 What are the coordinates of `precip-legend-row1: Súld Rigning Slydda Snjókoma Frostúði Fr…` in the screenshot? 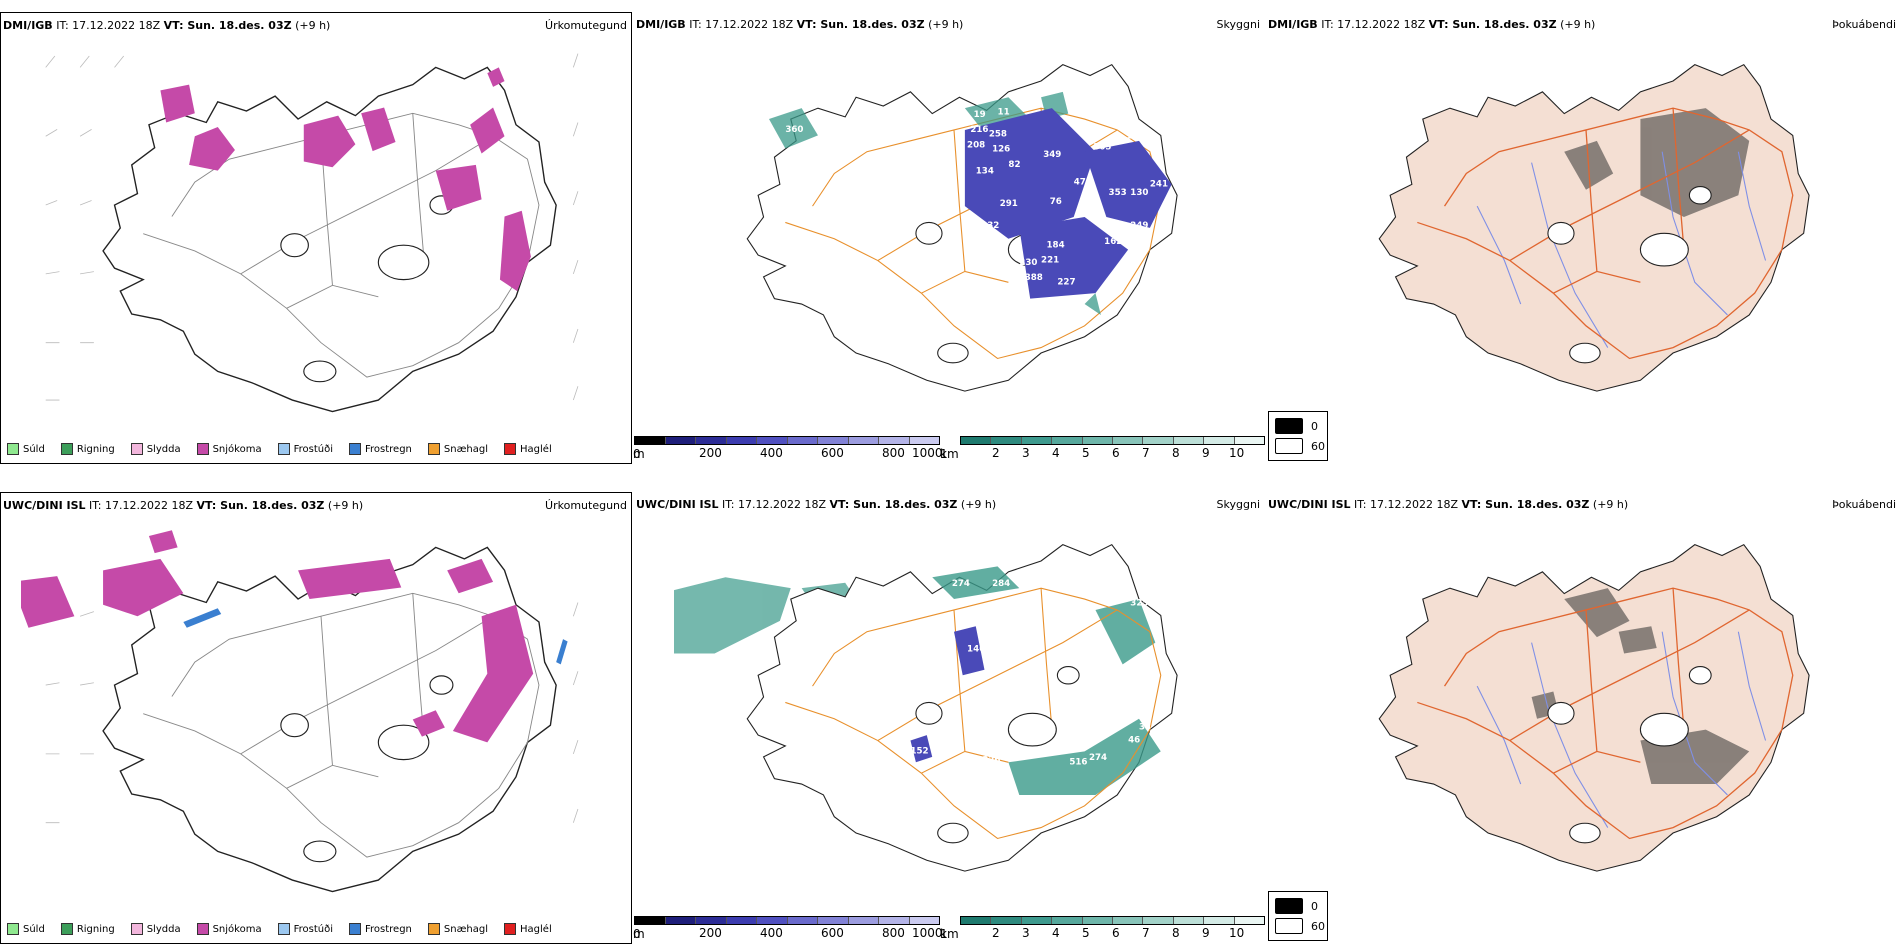 It's located at (279, 449).